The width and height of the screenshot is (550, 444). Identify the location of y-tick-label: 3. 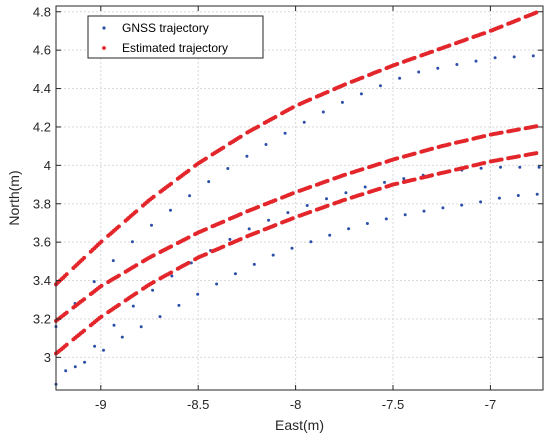
(47, 357).